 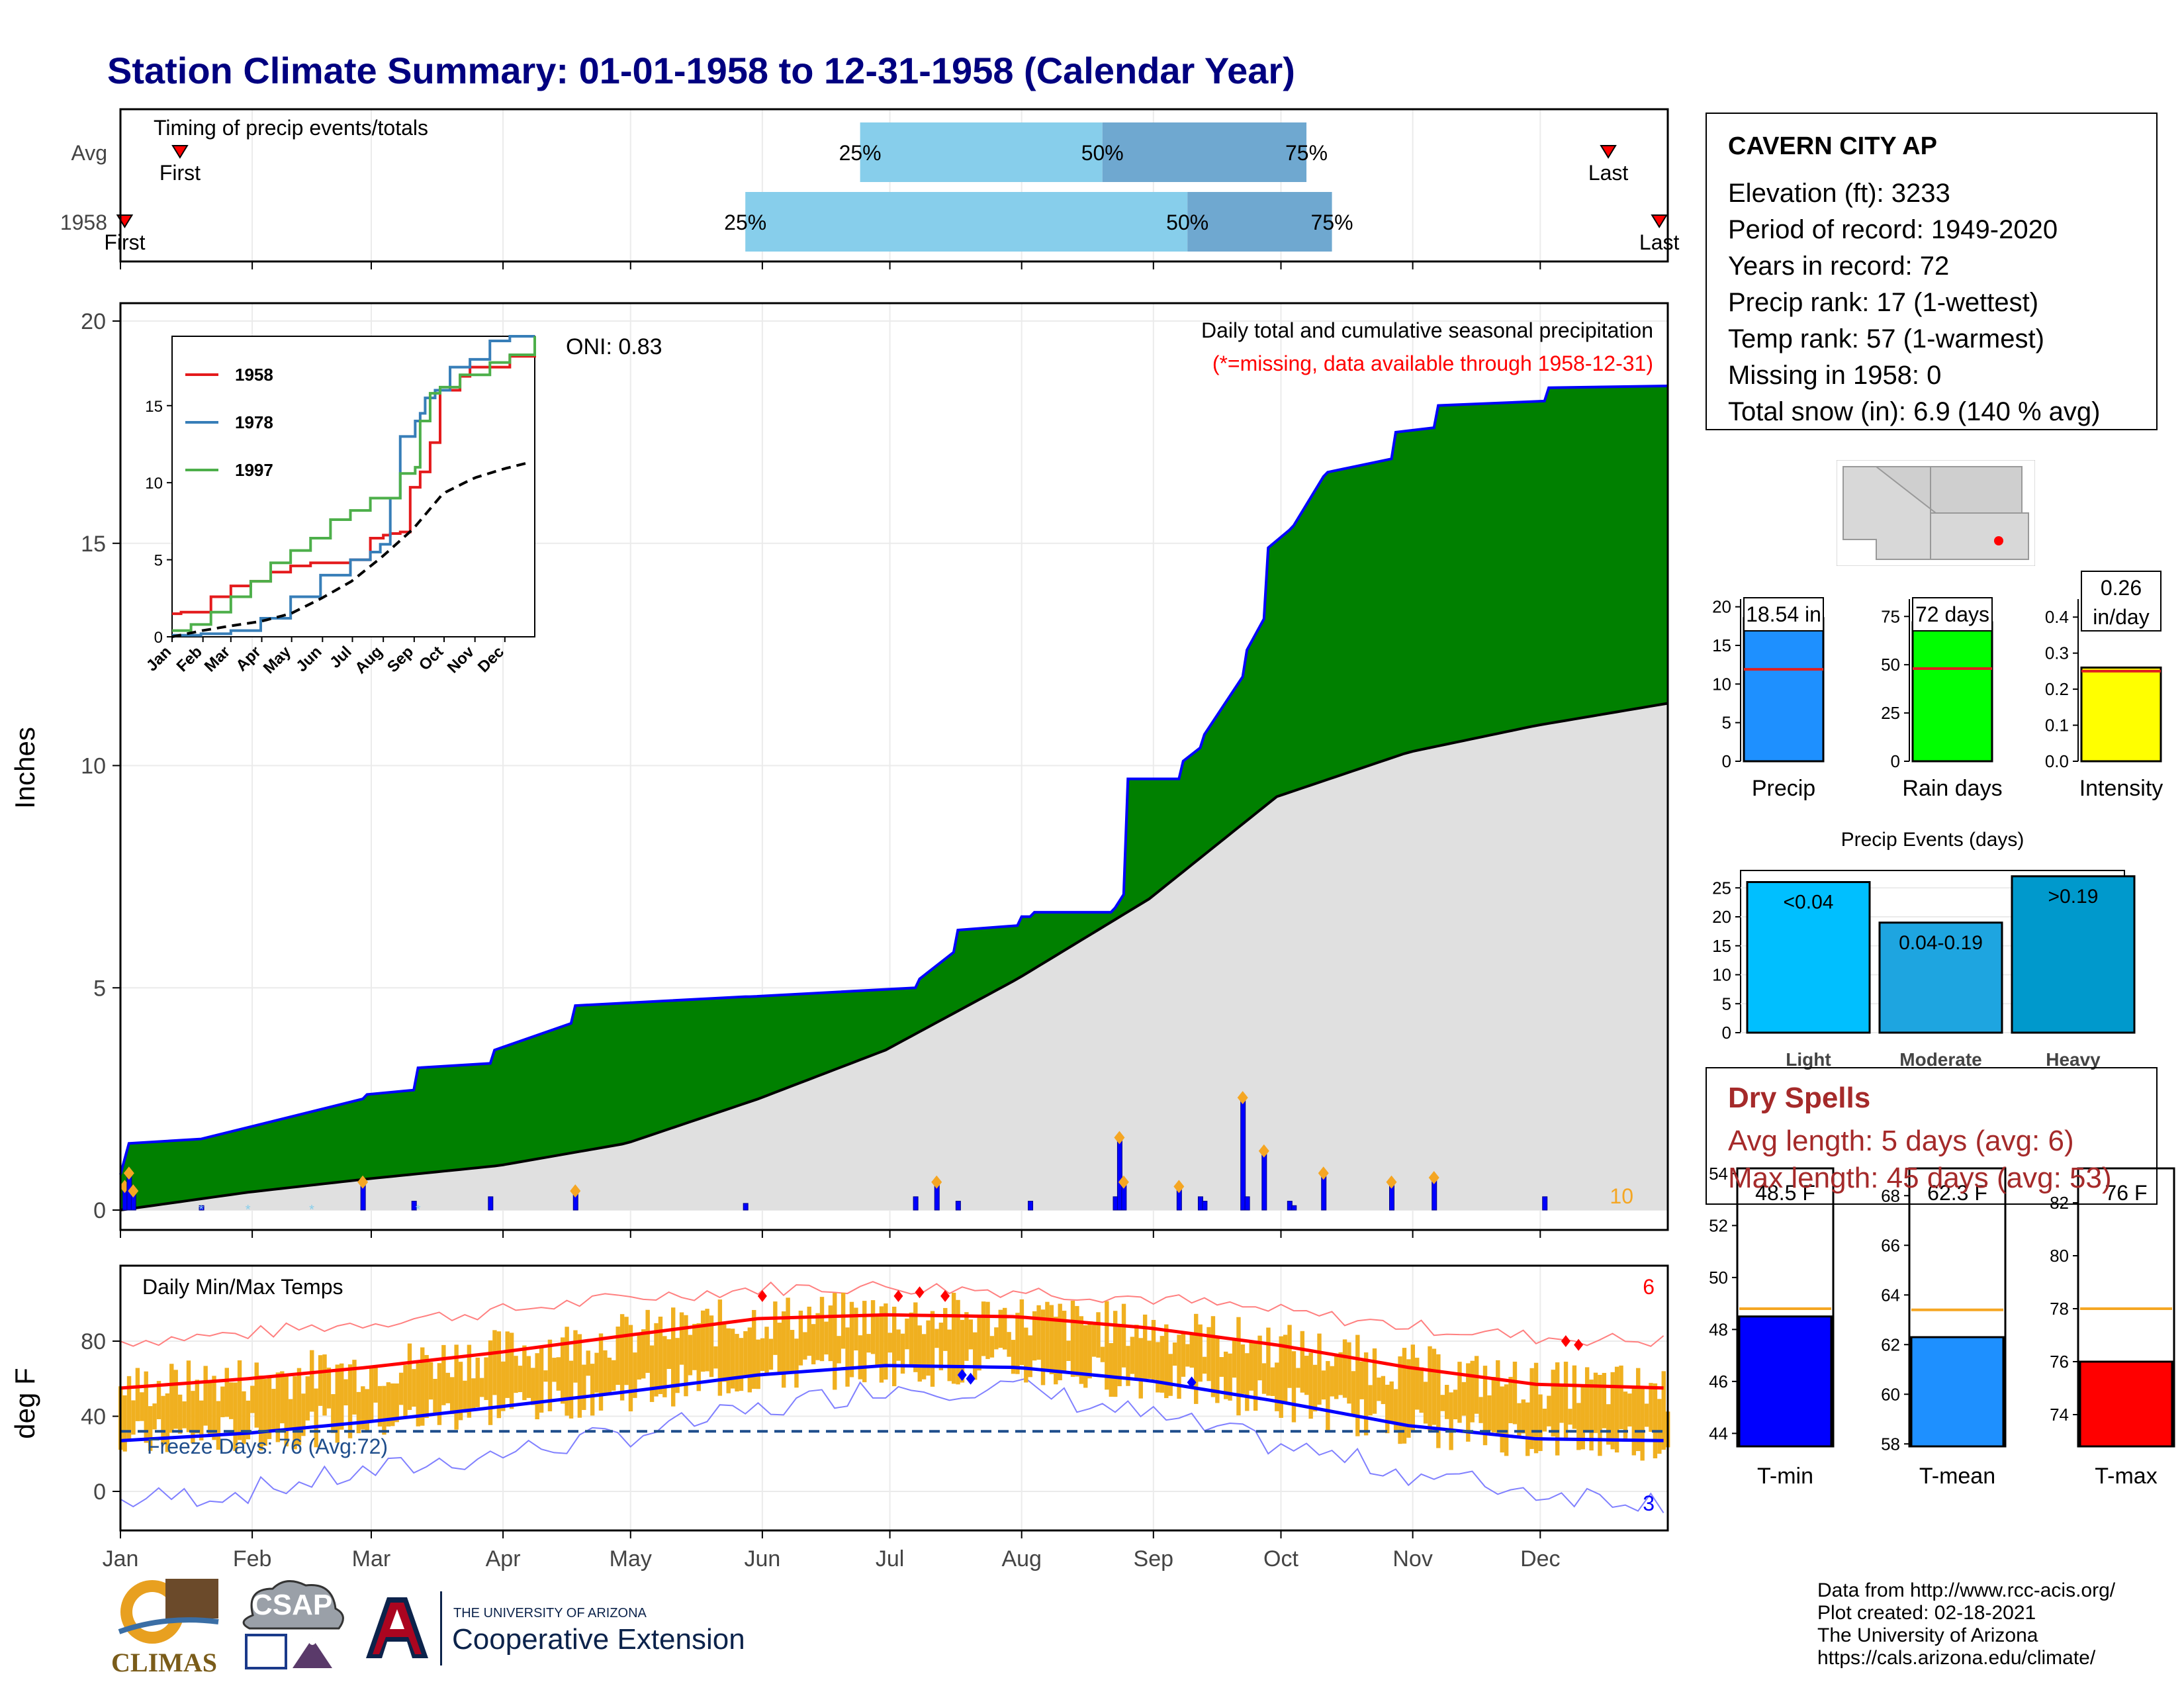 I want to click on events-ytick-label: 25, so click(x=1721, y=888).